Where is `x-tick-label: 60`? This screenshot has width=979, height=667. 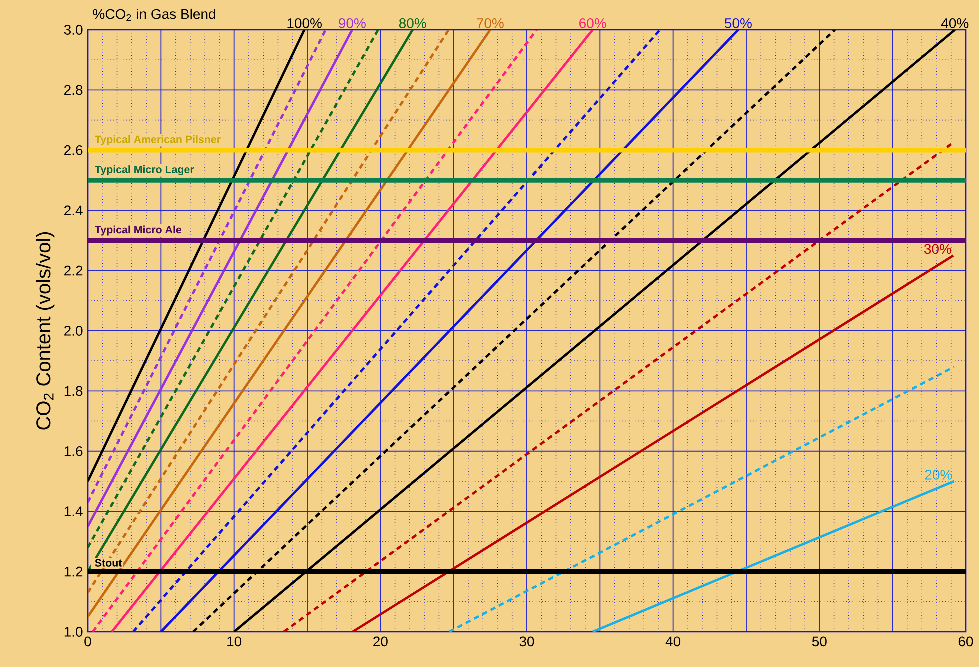 x-tick-label: 60 is located at coordinates (966, 641).